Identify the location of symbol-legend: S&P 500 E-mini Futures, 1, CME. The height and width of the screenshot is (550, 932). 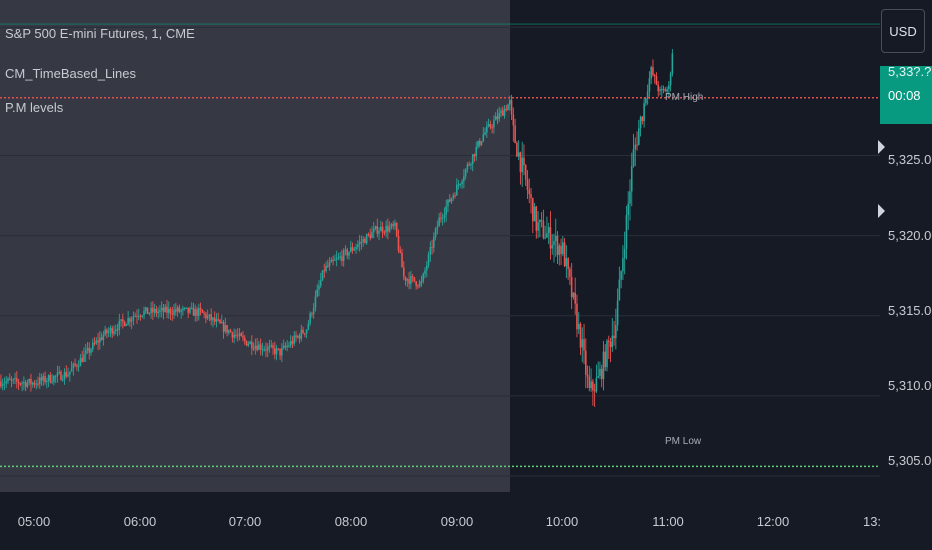
(100, 33).